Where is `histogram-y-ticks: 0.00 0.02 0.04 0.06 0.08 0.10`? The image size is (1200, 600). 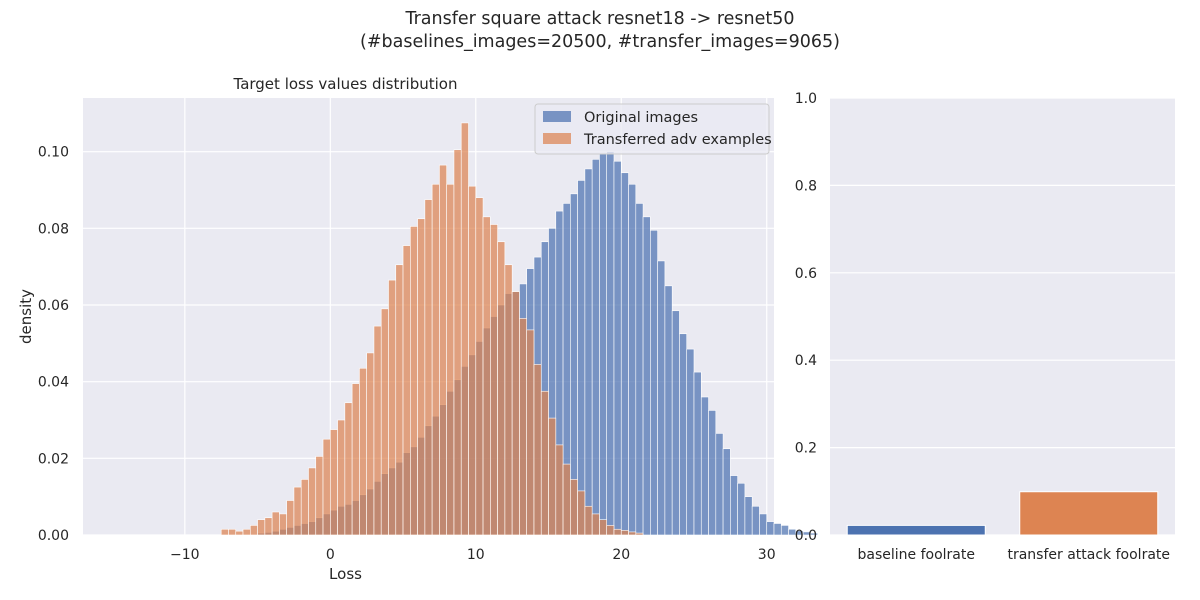 histogram-y-ticks: 0.00 0.02 0.04 0.06 0.08 0.10 is located at coordinates (53, 344).